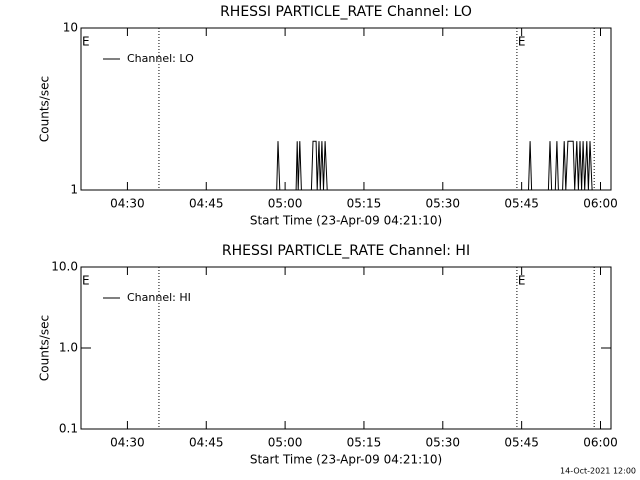  What do you see at coordinates (598, 471) in the screenshot?
I see `footer-date: 14-Oct-2021 12:00` at bounding box center [598, 471].